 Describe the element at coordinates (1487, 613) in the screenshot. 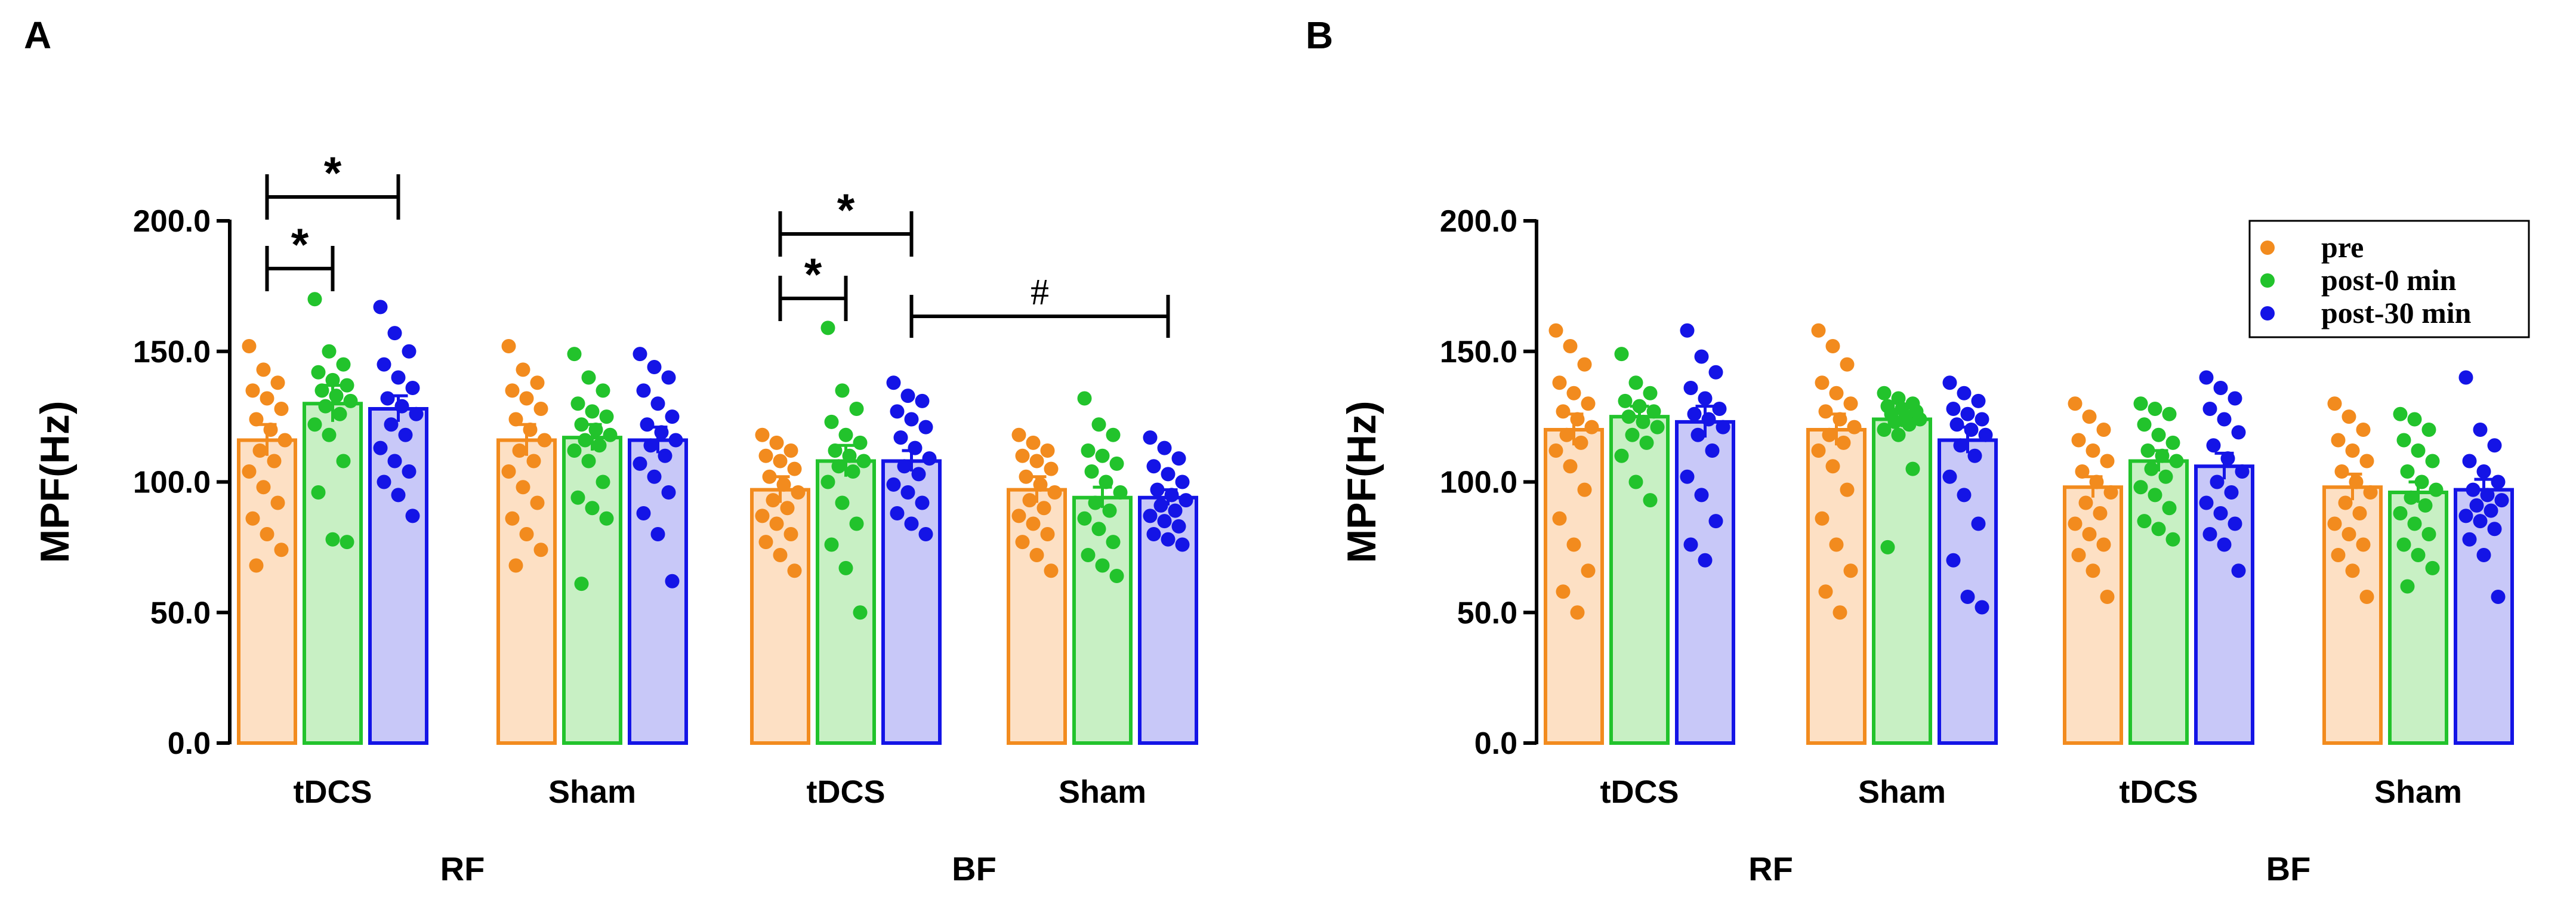

I see `panel-b-y-tick-label: 50.0` at that location.